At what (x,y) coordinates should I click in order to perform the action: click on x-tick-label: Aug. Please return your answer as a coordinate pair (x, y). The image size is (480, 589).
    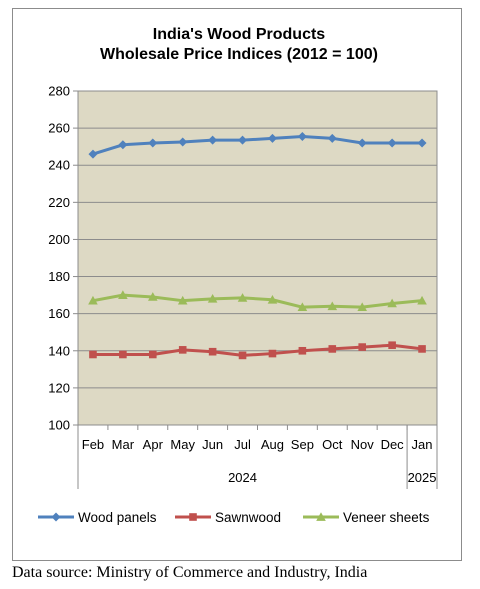
    Looking at the image, I should click on (272, 444).